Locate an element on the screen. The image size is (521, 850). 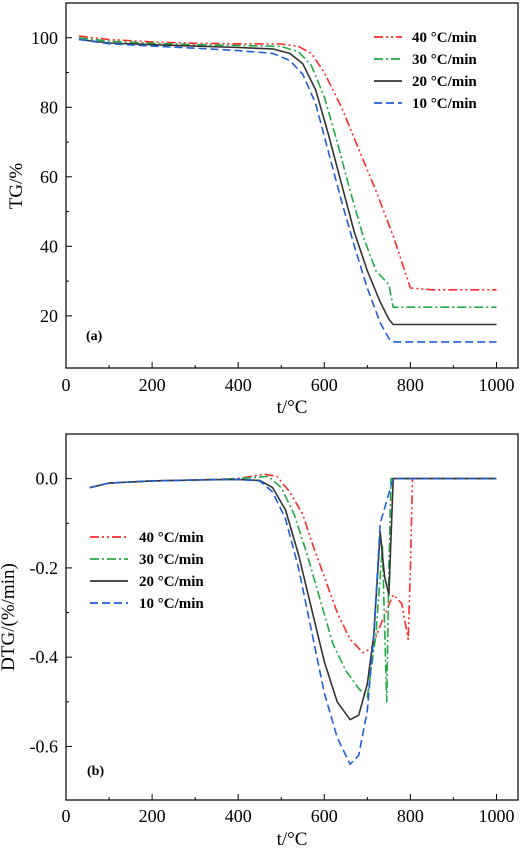
y-tick-label: 40 is located at coordinates (49, 246).